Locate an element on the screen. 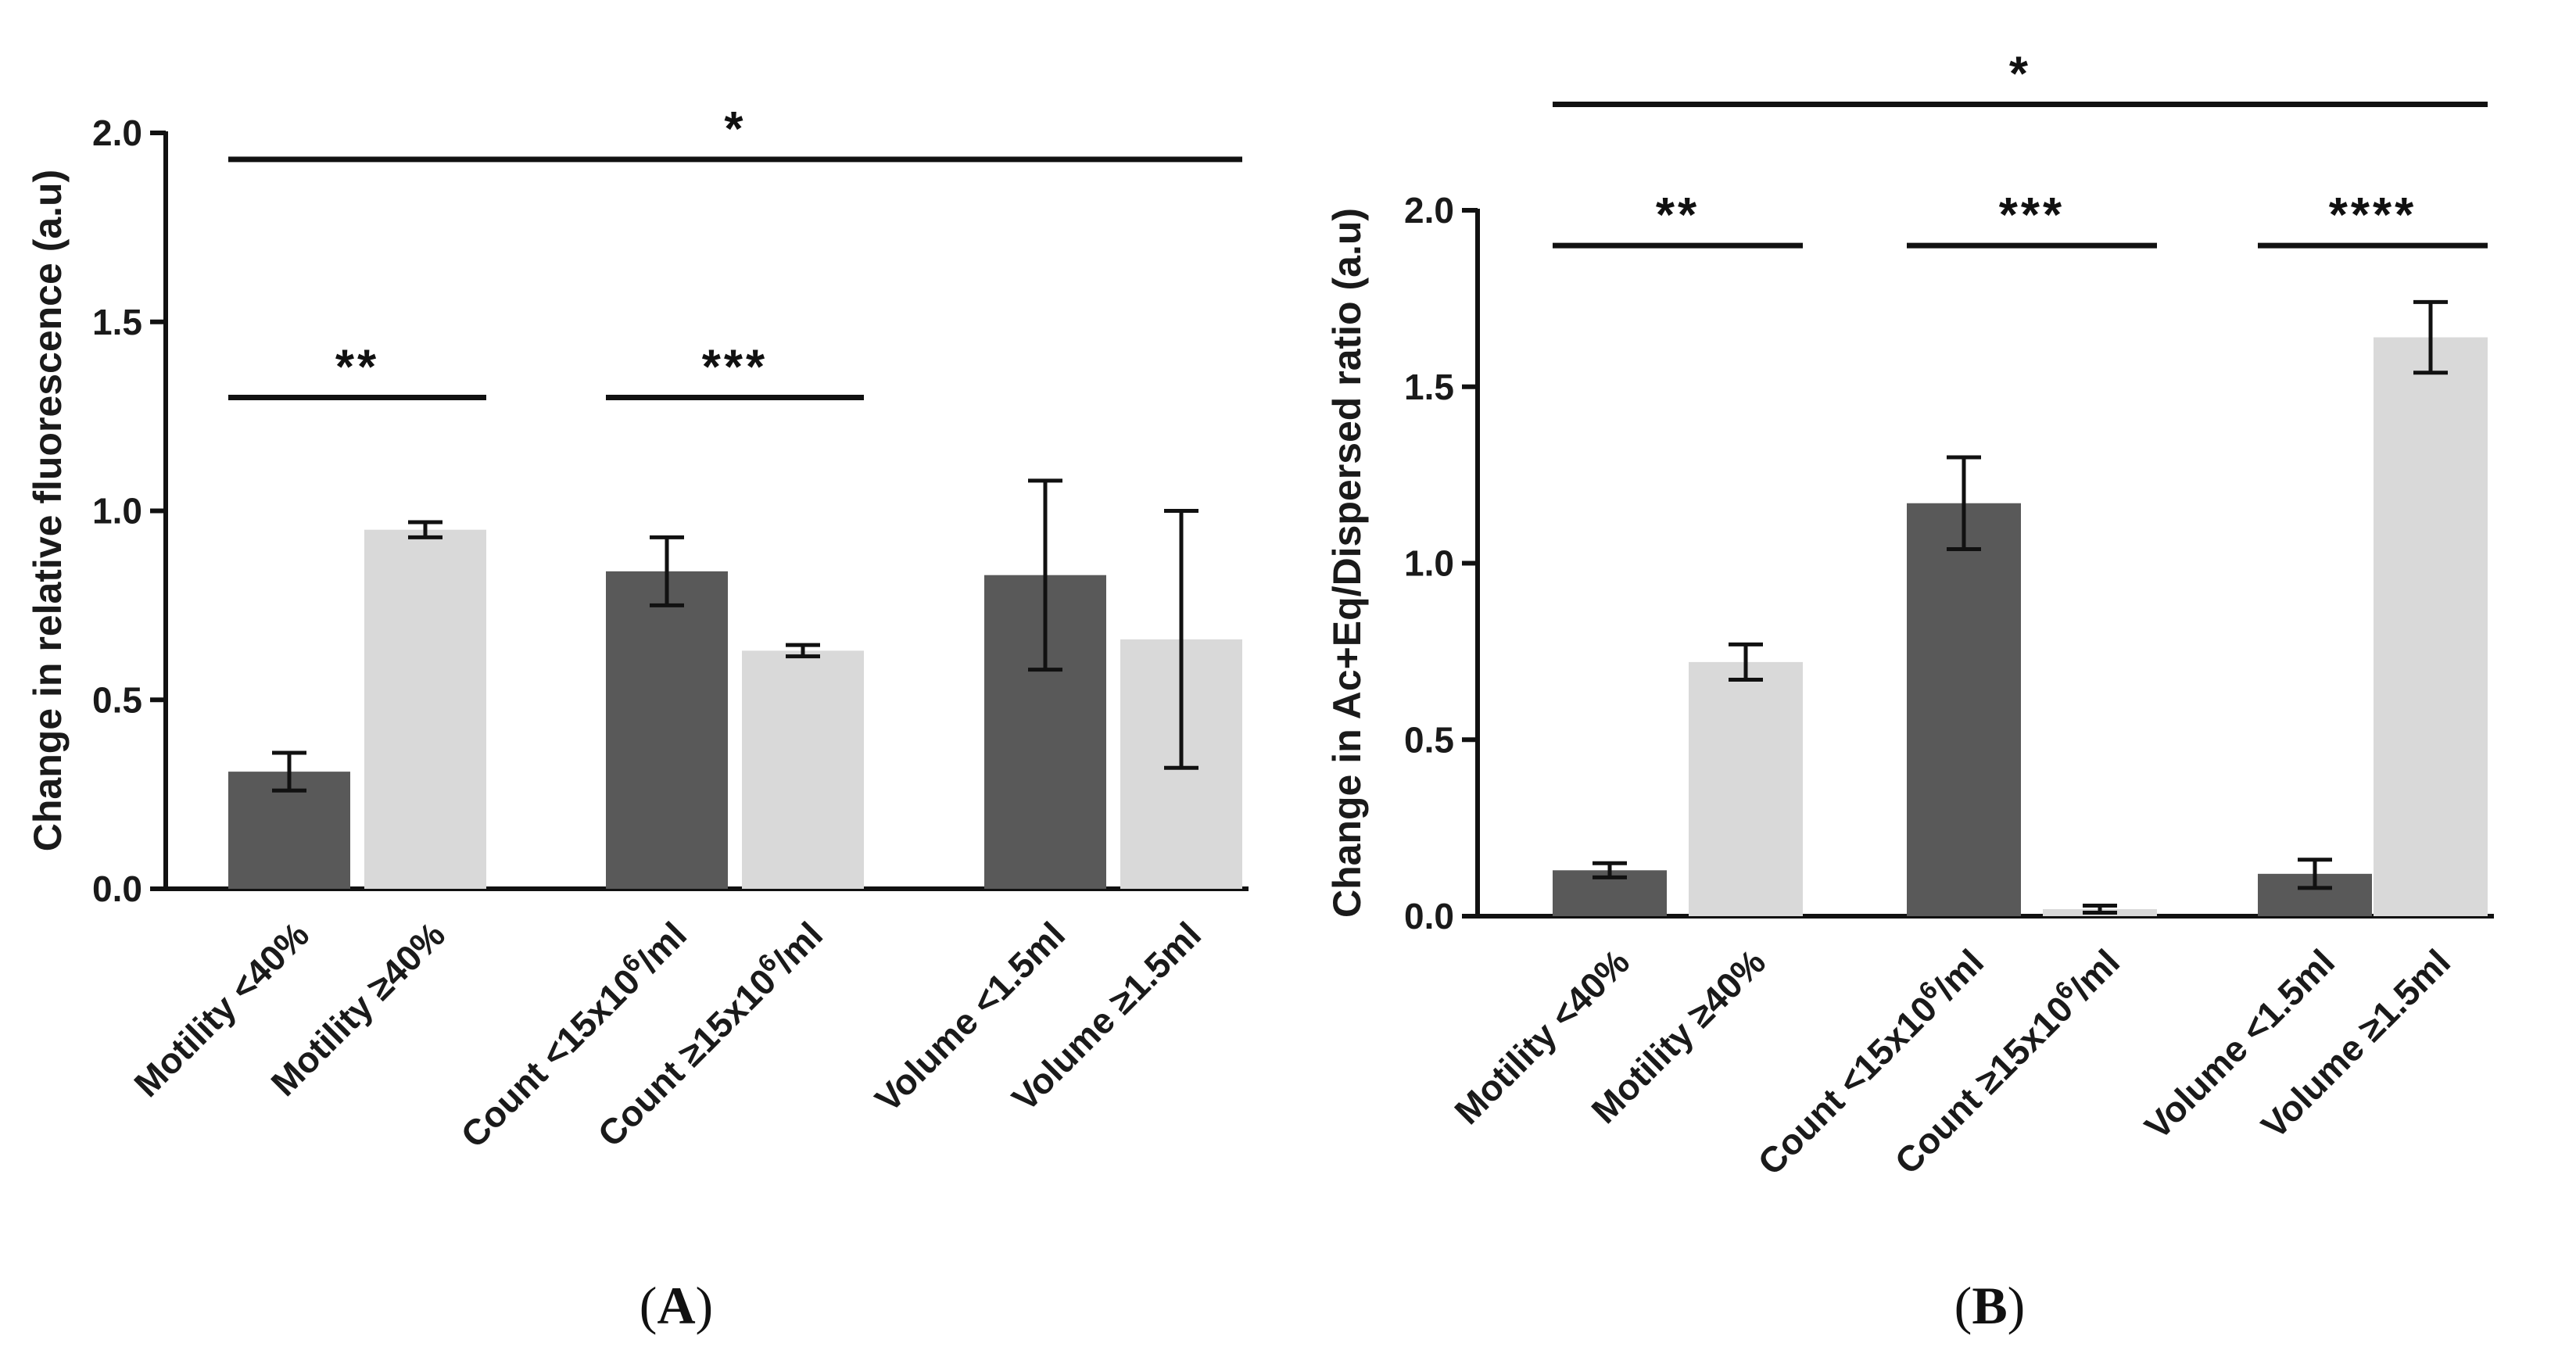  significance-label: **** is located at coordinates (2373, 215).